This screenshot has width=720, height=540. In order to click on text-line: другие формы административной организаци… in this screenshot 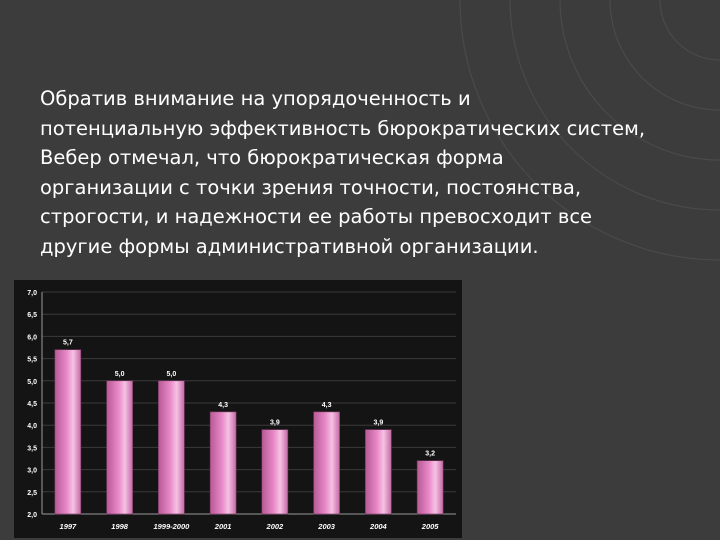, I will do `click(289, 246)`.